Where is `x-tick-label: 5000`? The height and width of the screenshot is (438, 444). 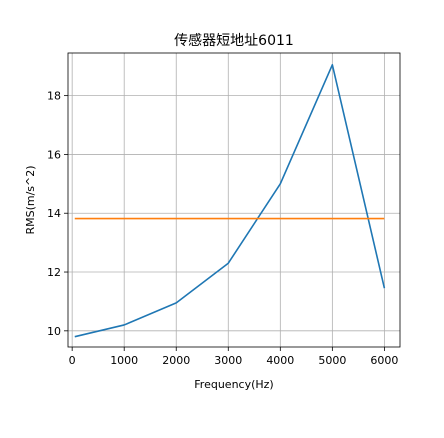
x-tick-label: 5000 is located at coordinates (332, 360).